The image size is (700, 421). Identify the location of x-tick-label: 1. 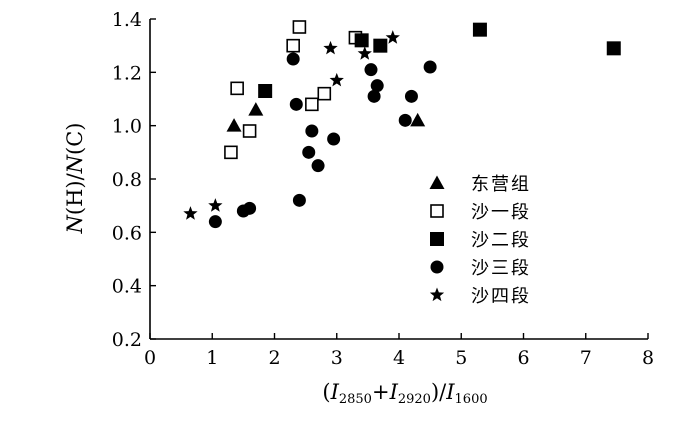
(212, 358).